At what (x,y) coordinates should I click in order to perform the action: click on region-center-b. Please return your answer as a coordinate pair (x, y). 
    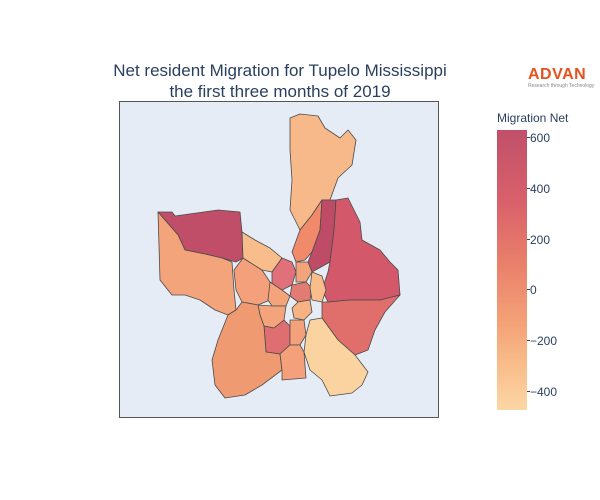
    Looking at the image, I should click on (304, 272).